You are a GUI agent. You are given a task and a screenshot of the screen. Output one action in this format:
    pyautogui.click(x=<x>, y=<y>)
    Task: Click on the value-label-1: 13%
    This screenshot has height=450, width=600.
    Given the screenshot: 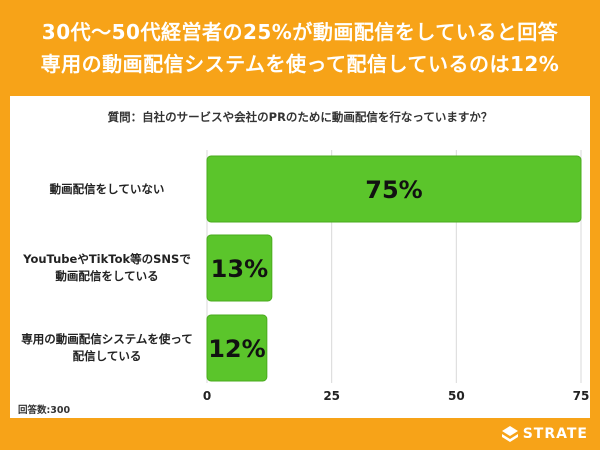 What is the action you would take?
    pyautogui.click(x=239, y=269)
    